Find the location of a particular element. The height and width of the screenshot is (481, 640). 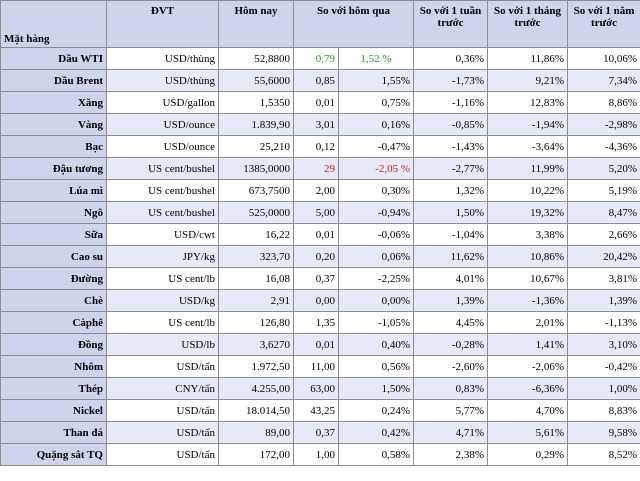

price-today: 1,5350 is located at coordinates (256, 102).